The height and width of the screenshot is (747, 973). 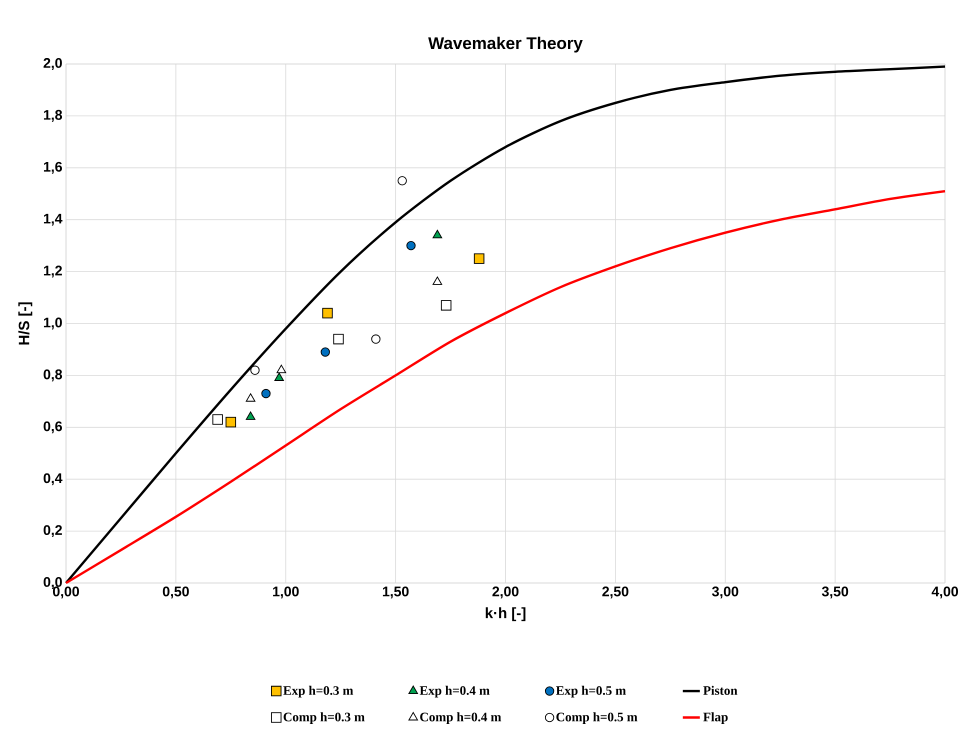 I want to click on legend-label: Comp h=0.3 m, so click(x=324, y=718).